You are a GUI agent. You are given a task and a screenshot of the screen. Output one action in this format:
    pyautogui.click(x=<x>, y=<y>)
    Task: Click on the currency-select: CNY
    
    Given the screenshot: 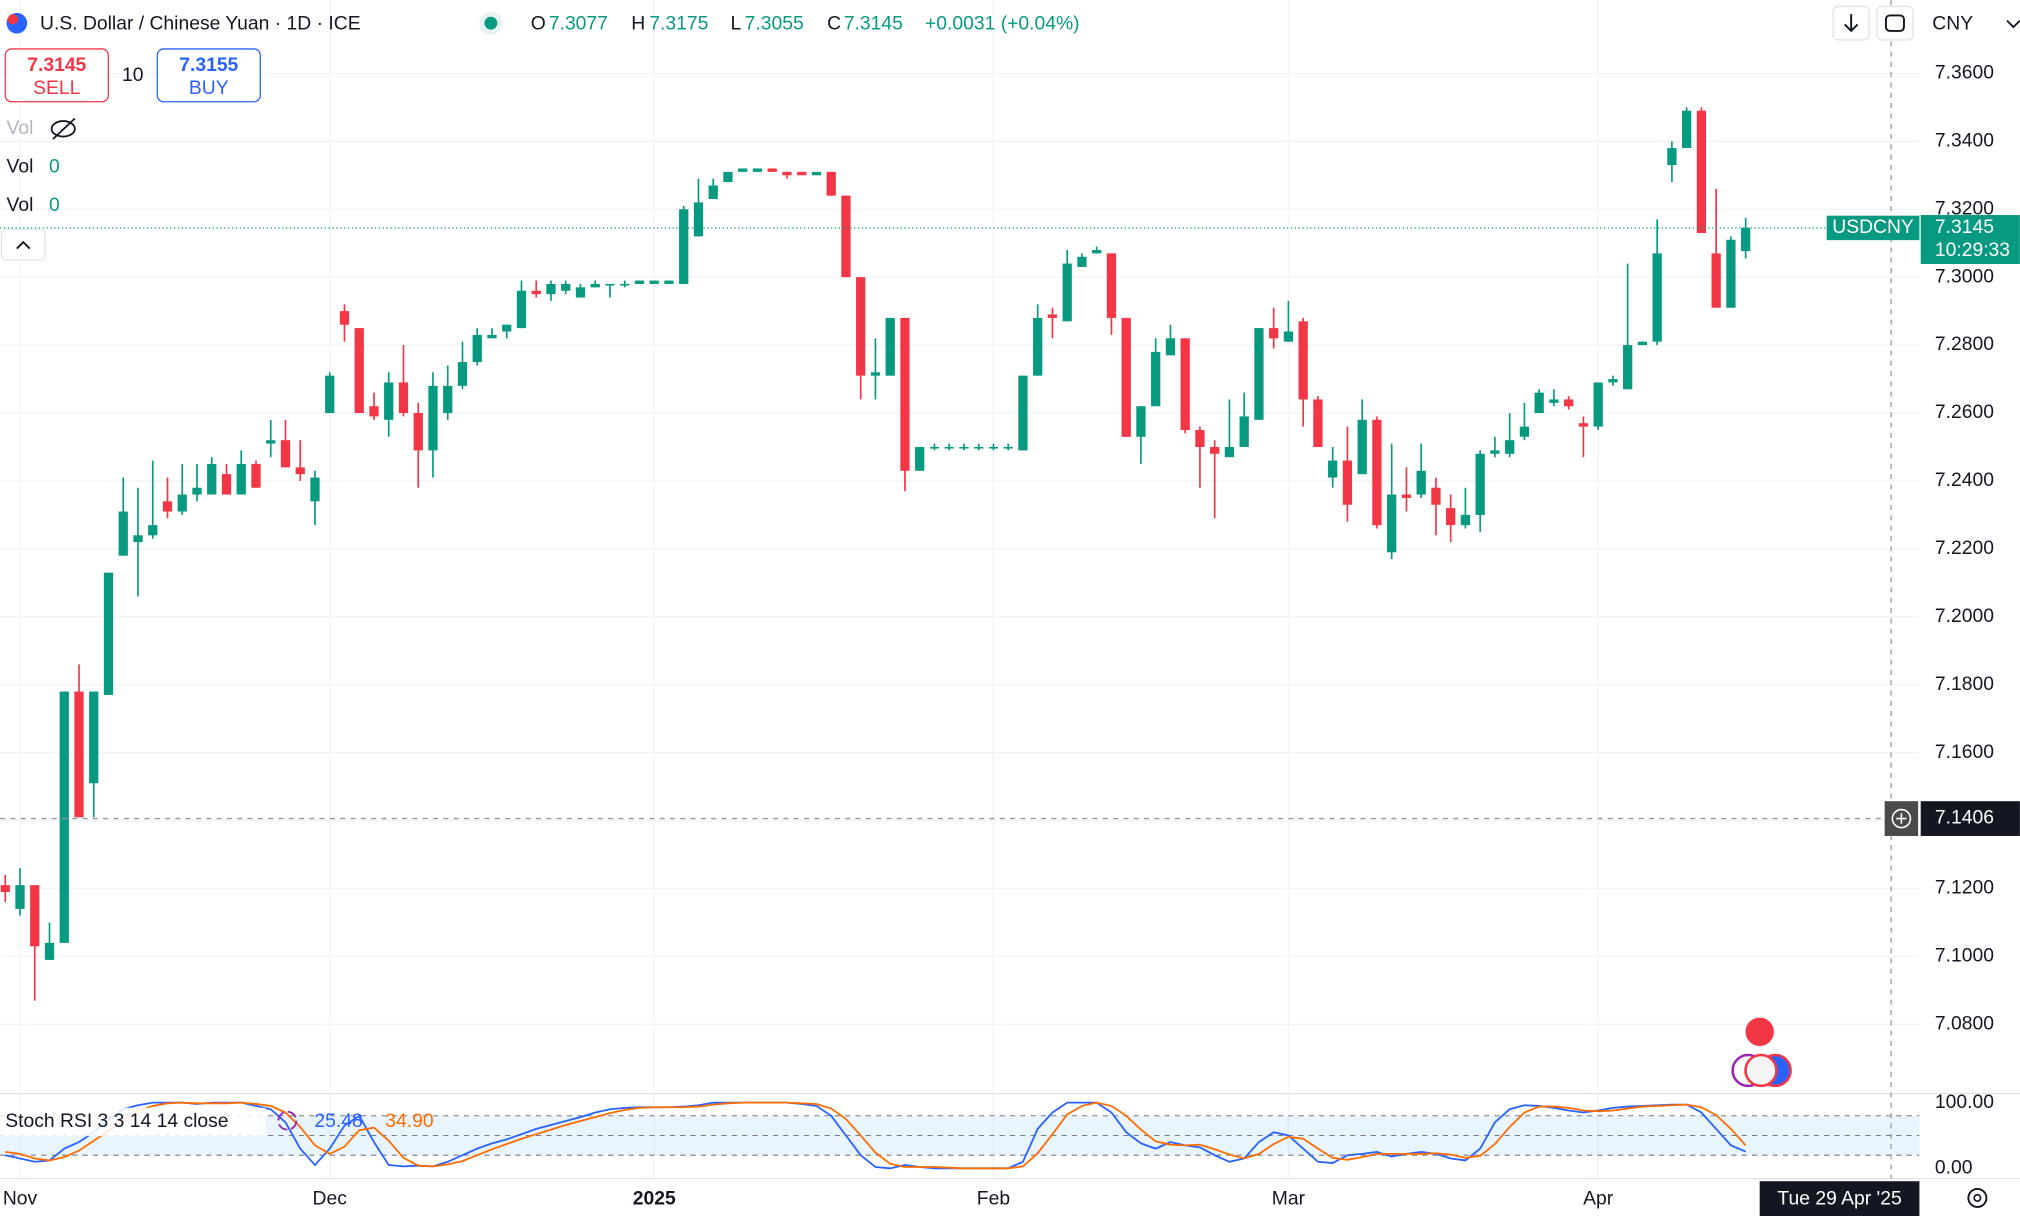 What is the action you would take?
    pyautogui.click(x=1952, y=24)
    